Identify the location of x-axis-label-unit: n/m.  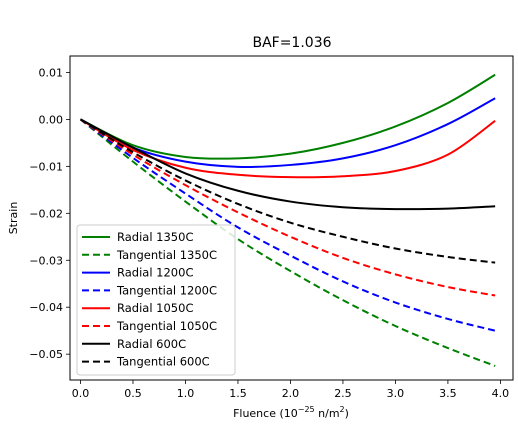
(327, 413).